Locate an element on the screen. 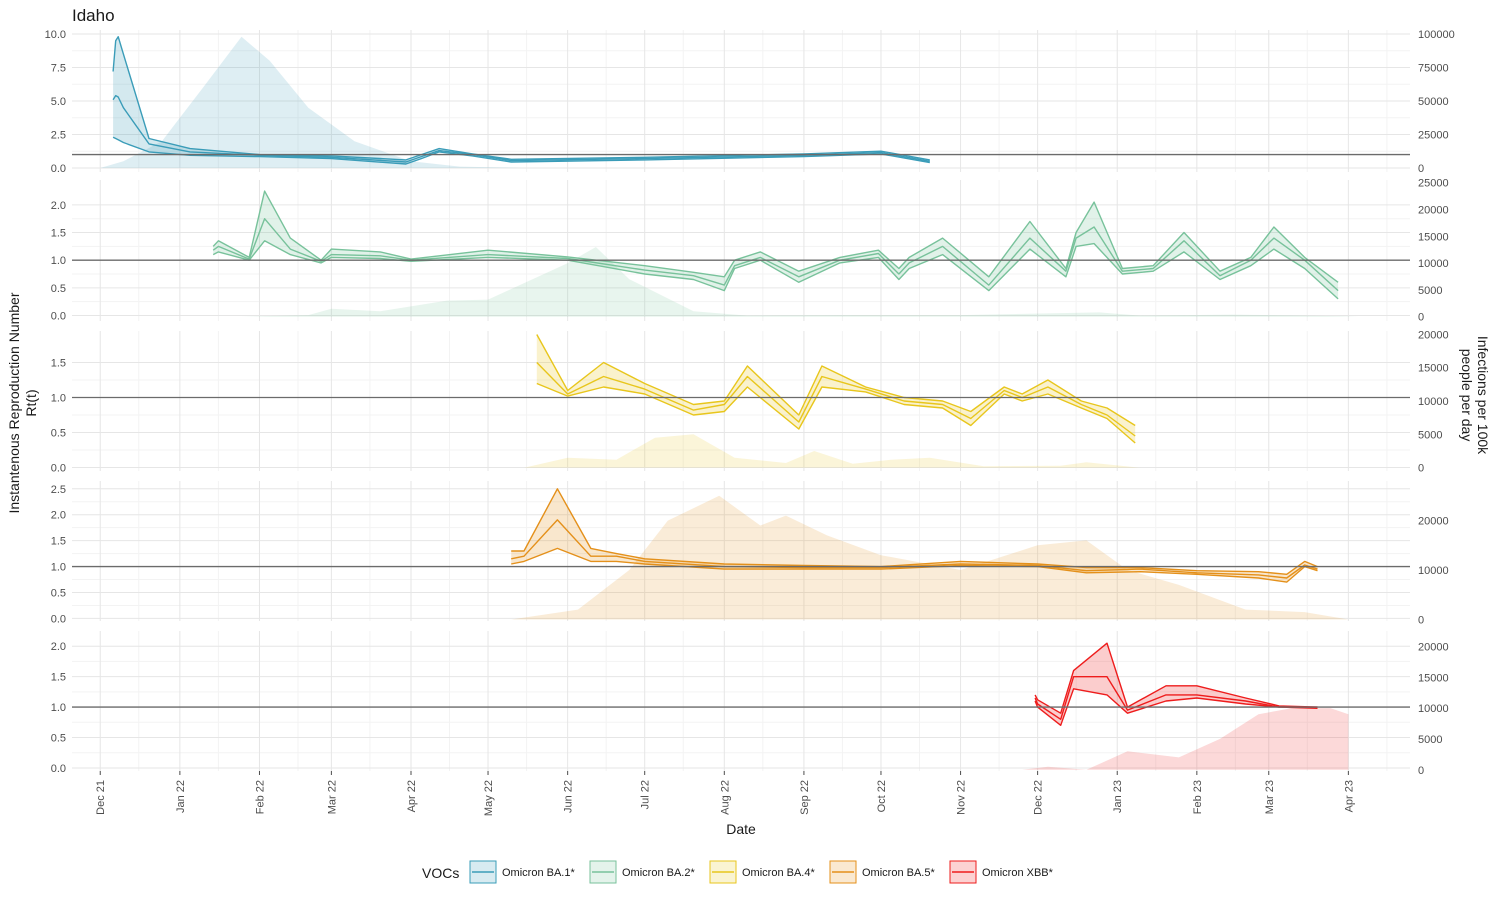 This screenshot has height=900, width=1500. x-tick-label: Jan 22 is located at coordinates (181, 796).